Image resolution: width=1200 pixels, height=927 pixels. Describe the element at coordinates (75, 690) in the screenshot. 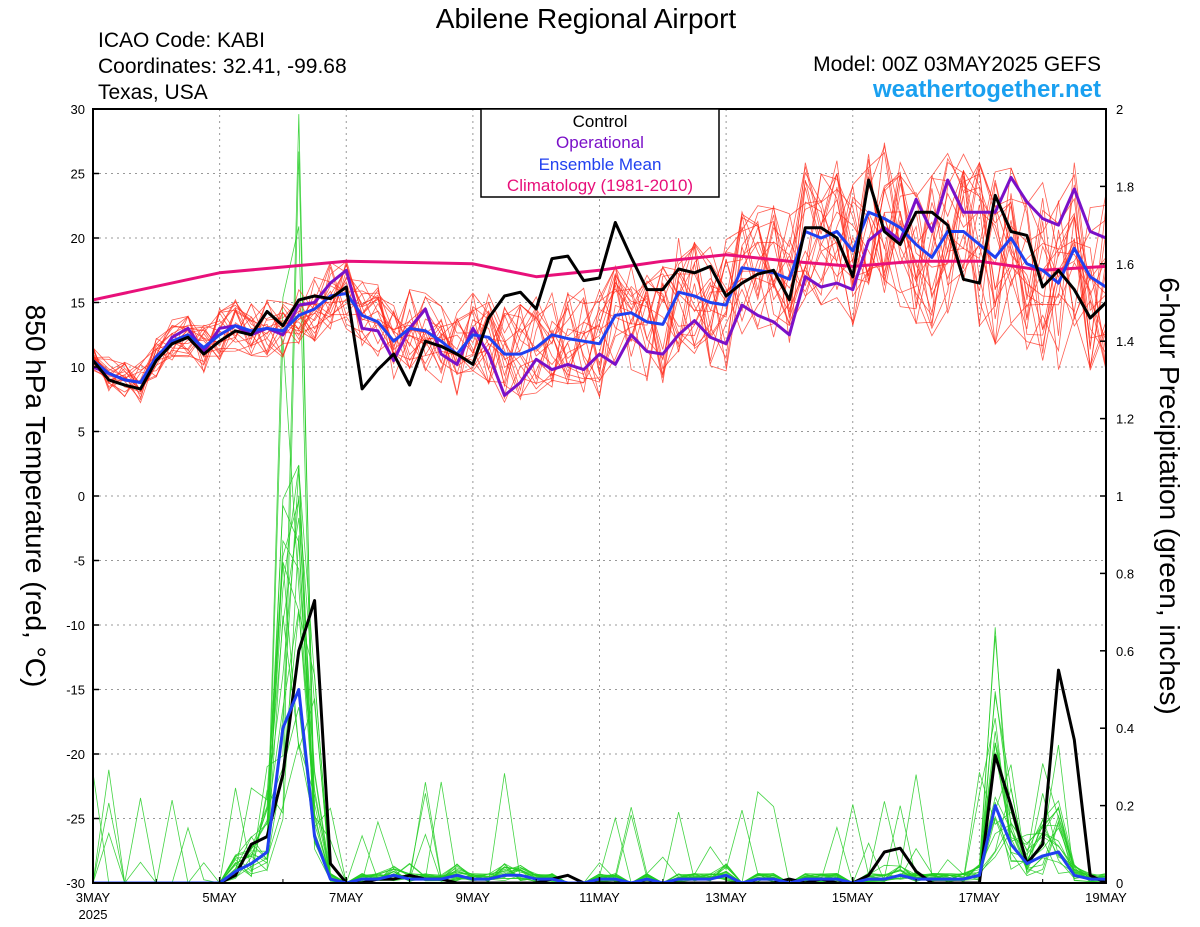

I see `y-tick-label: -15` at that location.